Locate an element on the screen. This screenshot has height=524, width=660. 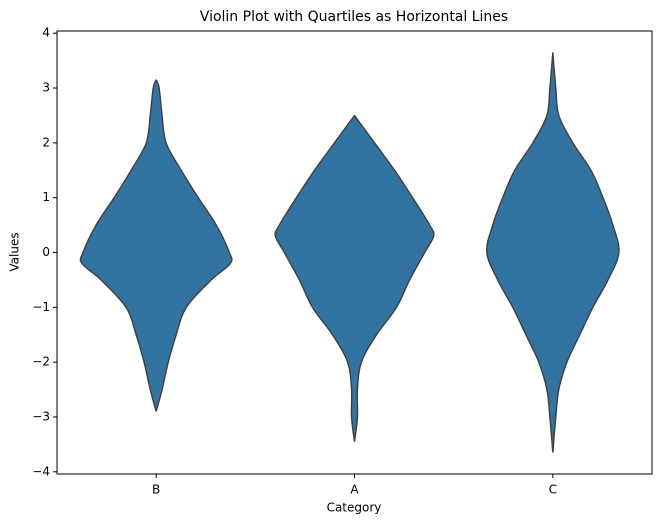
violin-body is located at coordinates (156, 245).